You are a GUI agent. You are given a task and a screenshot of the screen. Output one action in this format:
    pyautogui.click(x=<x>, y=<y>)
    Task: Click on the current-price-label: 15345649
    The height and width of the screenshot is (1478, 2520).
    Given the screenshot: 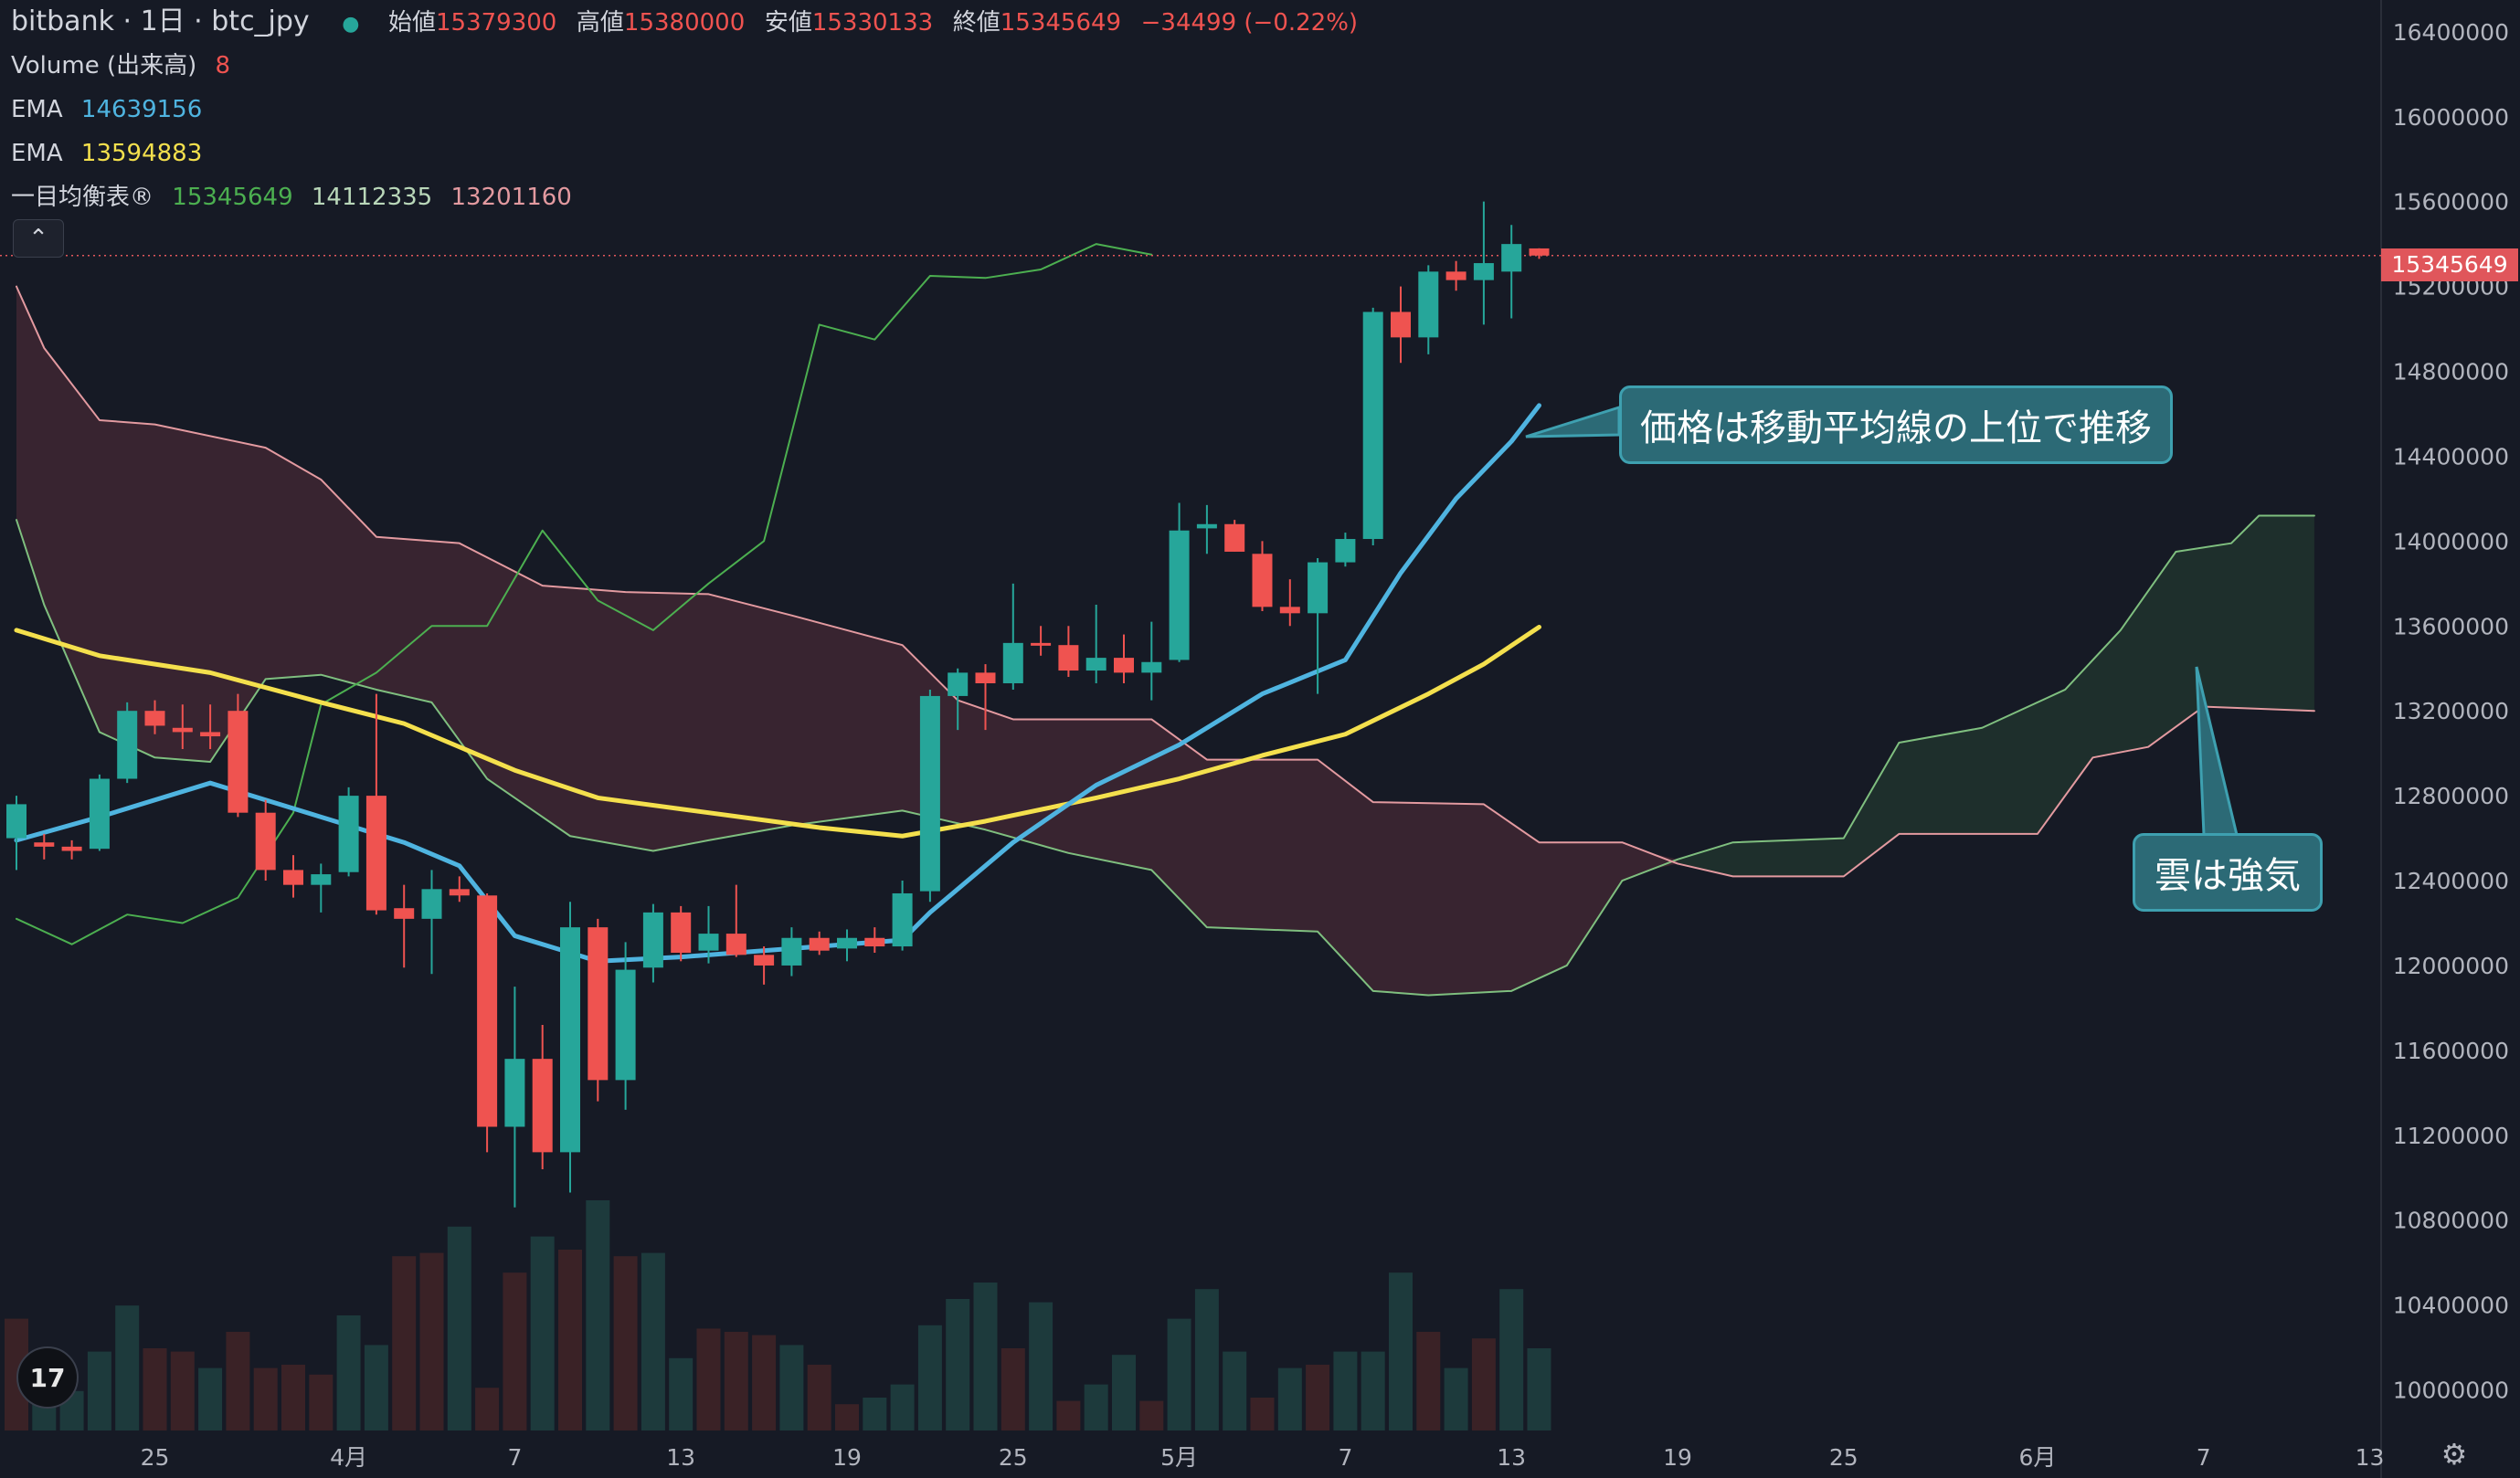 What is the action you would take?
    pyautogui.click(x=2450, y=264)
    